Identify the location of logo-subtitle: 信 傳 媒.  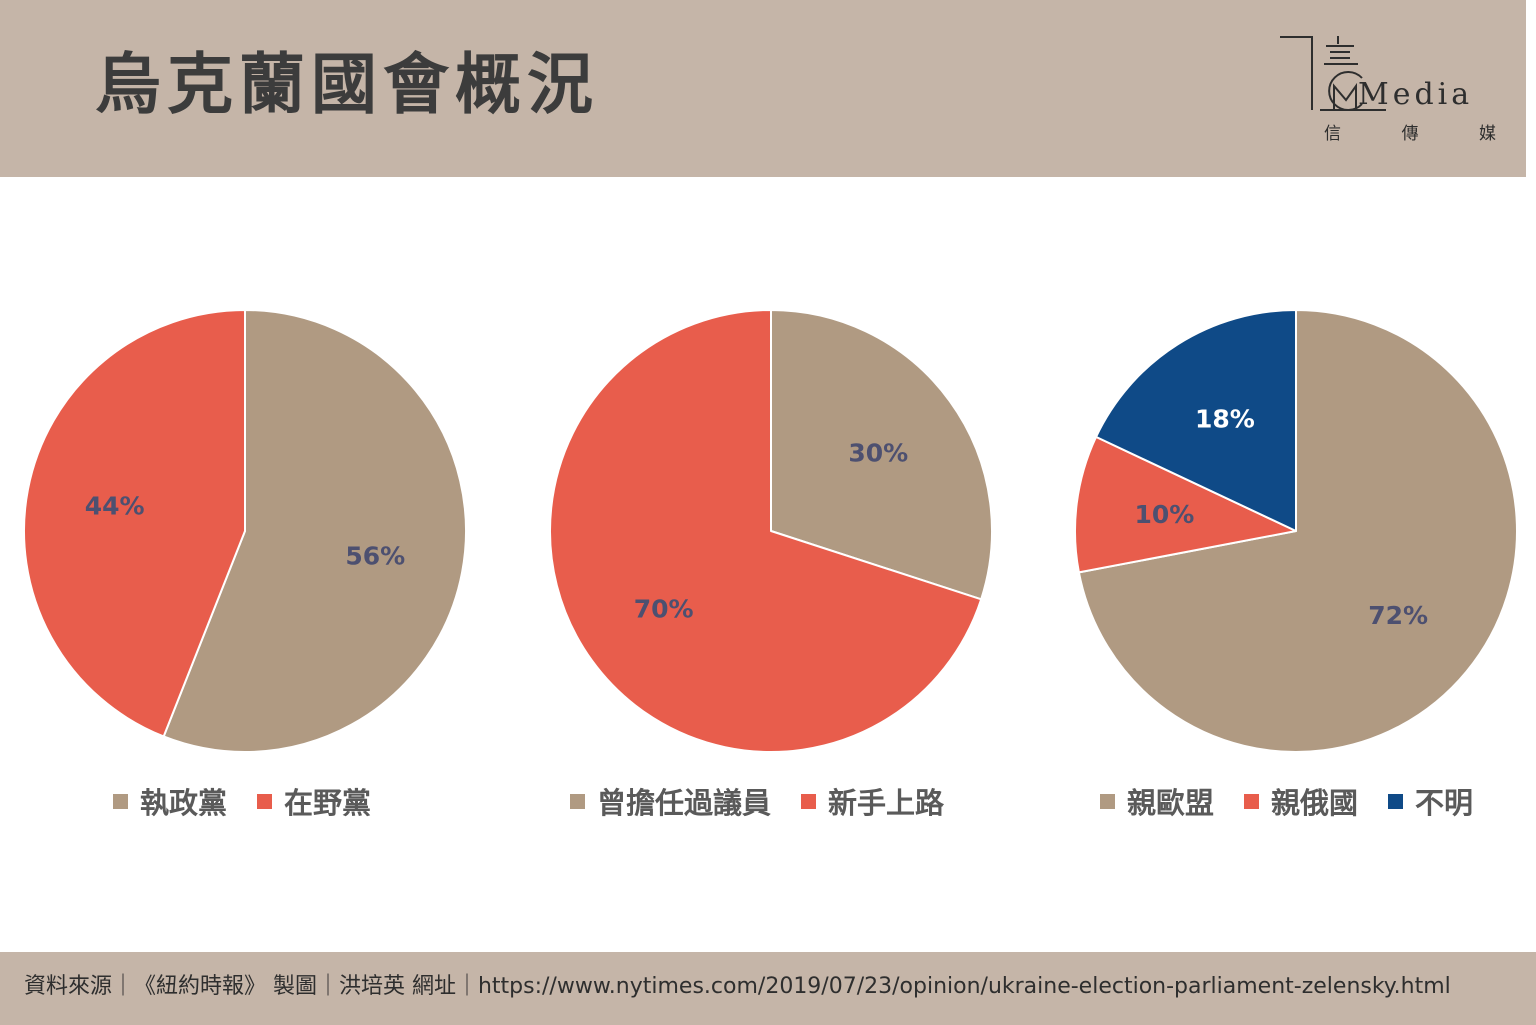
(1410, 134).